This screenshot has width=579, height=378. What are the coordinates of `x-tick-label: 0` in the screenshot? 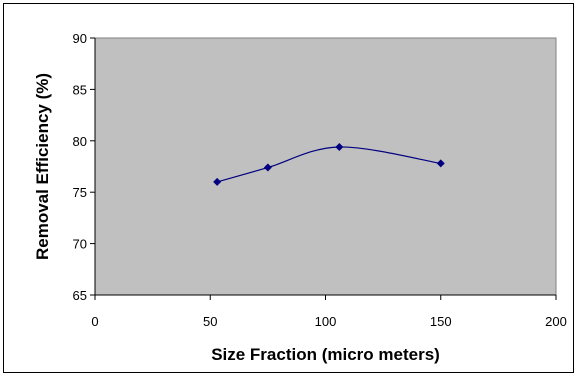 It's located at (94, 321).